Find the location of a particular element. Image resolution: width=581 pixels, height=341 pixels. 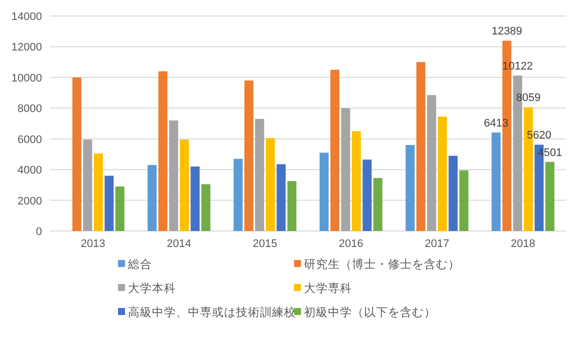

x-tick-label: 2016 is located at coordinates (351, 244).